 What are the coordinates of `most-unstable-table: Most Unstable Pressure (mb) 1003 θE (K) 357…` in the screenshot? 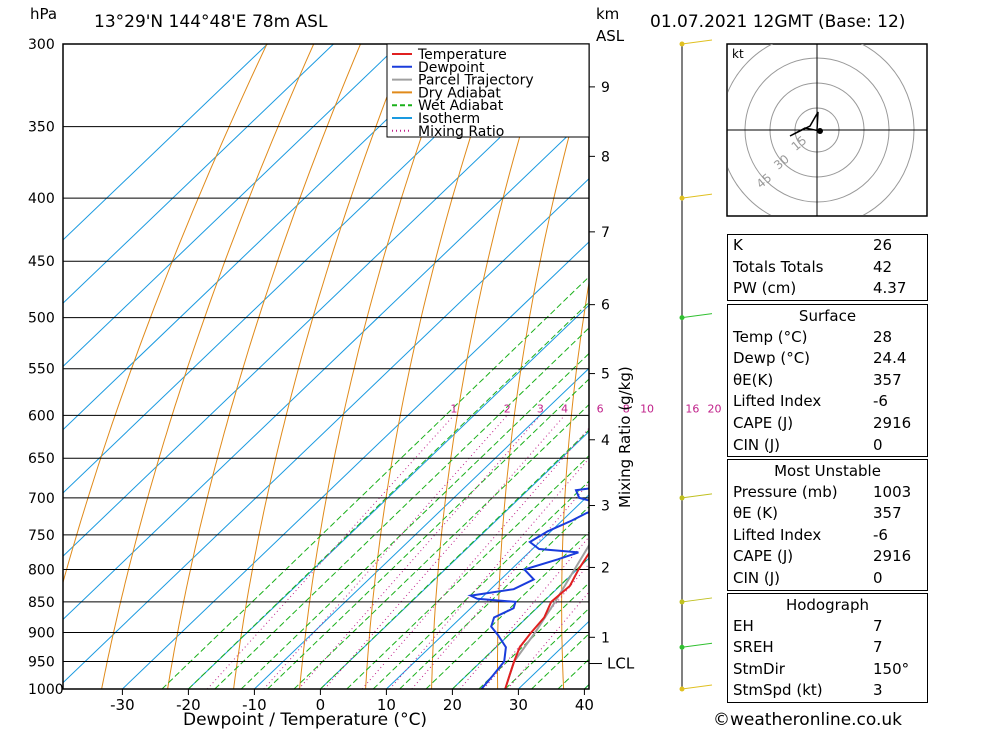 It's located at (827, 525).